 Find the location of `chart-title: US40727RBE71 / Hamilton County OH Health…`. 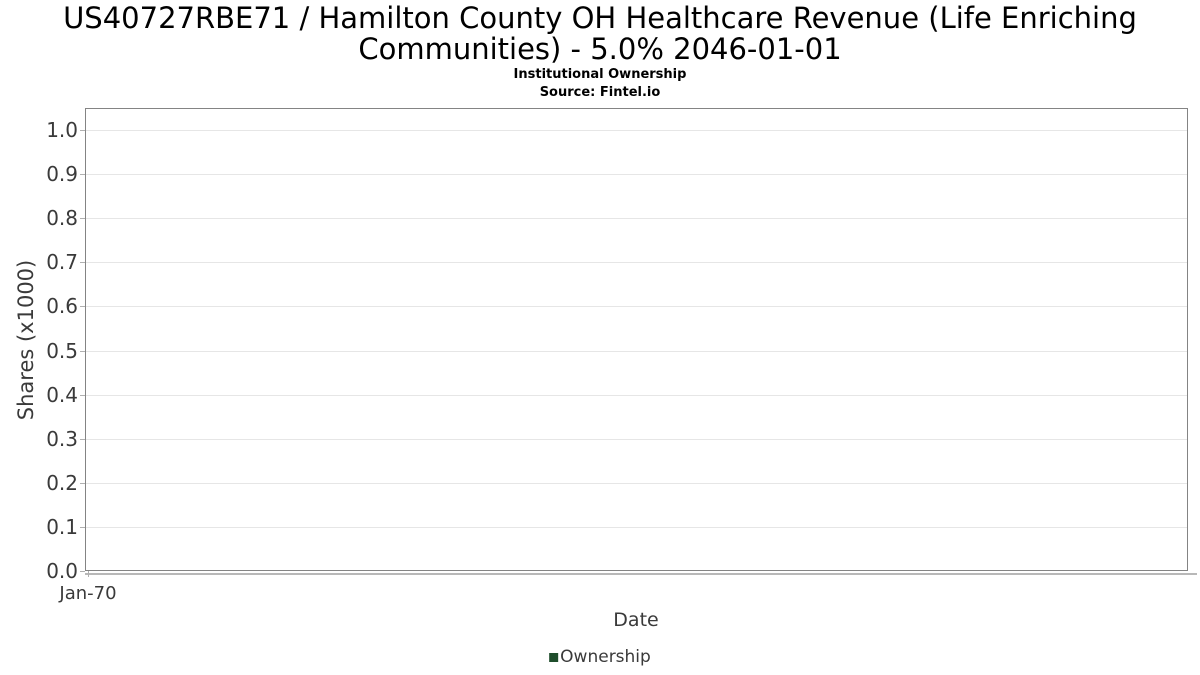

chart-title: US40727RBE71 / Hamilton County OH Health… is located at coordinates (600, 33).